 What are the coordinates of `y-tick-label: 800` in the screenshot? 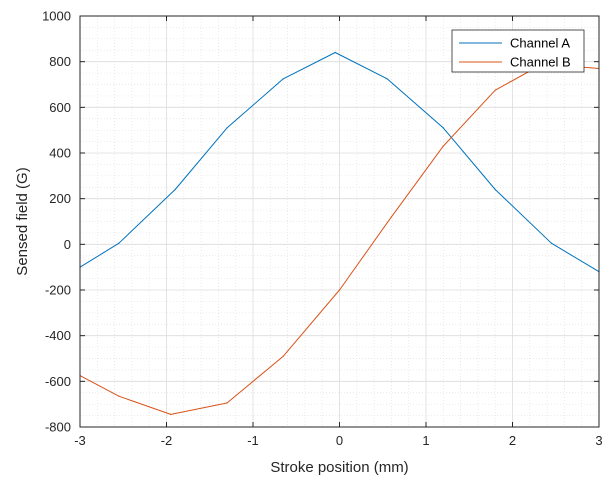 It's located at (60, 61).